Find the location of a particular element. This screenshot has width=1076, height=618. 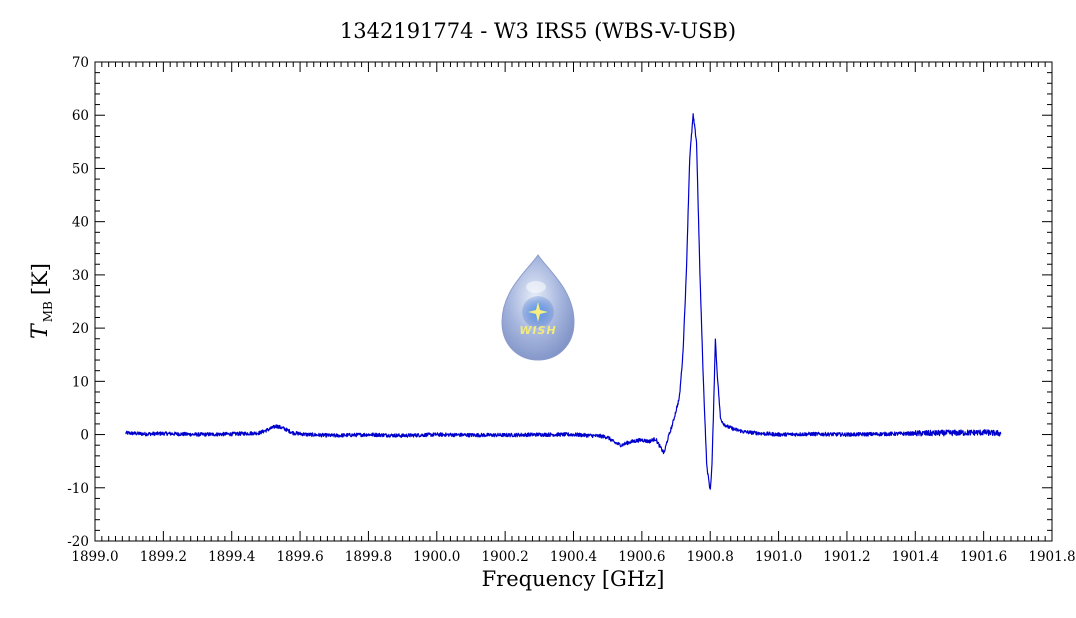

y-axis-subscript: MB is located at coordinates (48, 311).